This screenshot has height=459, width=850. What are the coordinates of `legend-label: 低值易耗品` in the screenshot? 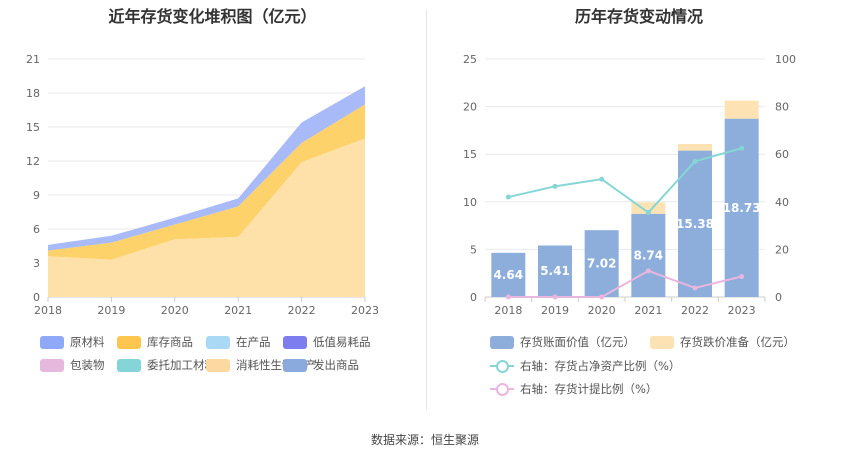 It's located at (342, 342).